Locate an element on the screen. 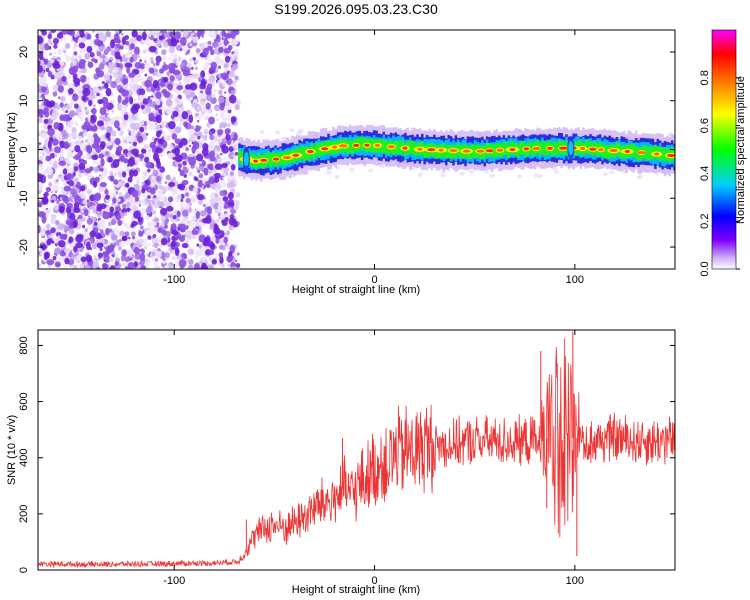  snr-ytick-label: 200 is located at coordinates (24, 514).